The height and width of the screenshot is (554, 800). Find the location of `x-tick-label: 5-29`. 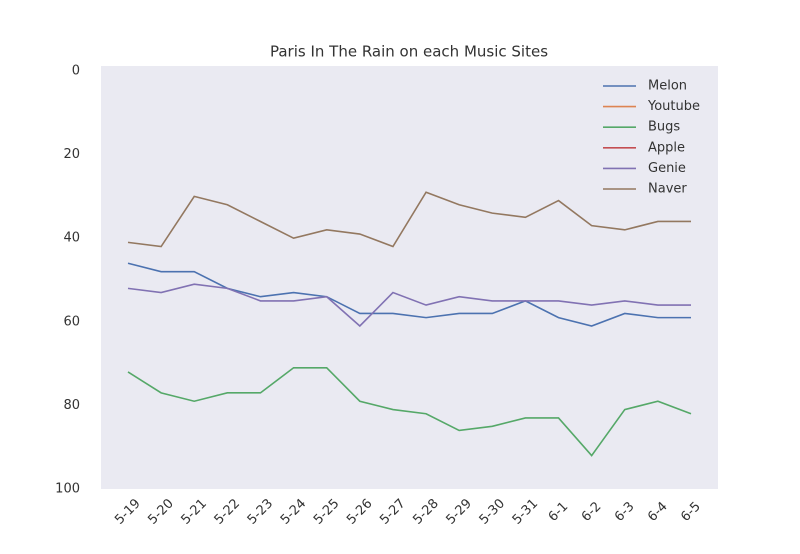

x-tick-label: 5-29 is located at coordinates (458, 511).